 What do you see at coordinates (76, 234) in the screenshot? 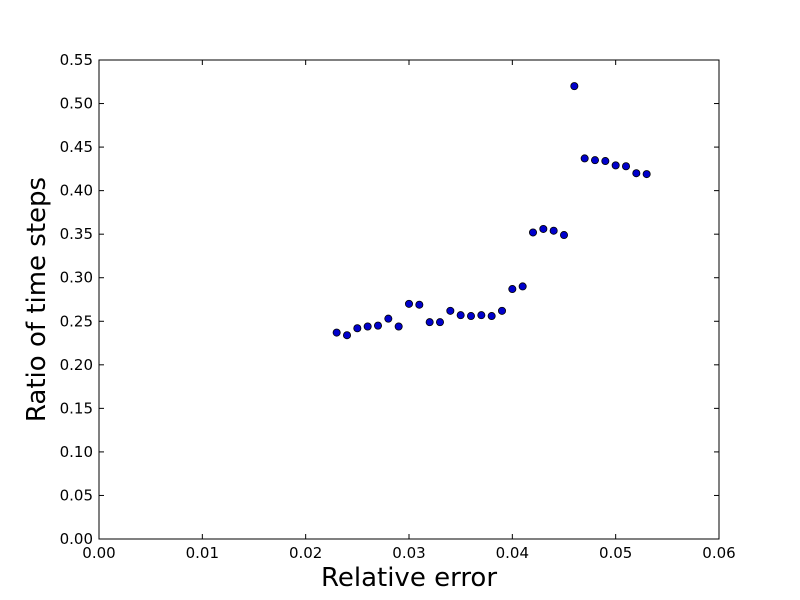
I see `y-tick-label: 0.35` at bounding box center [76, 234].